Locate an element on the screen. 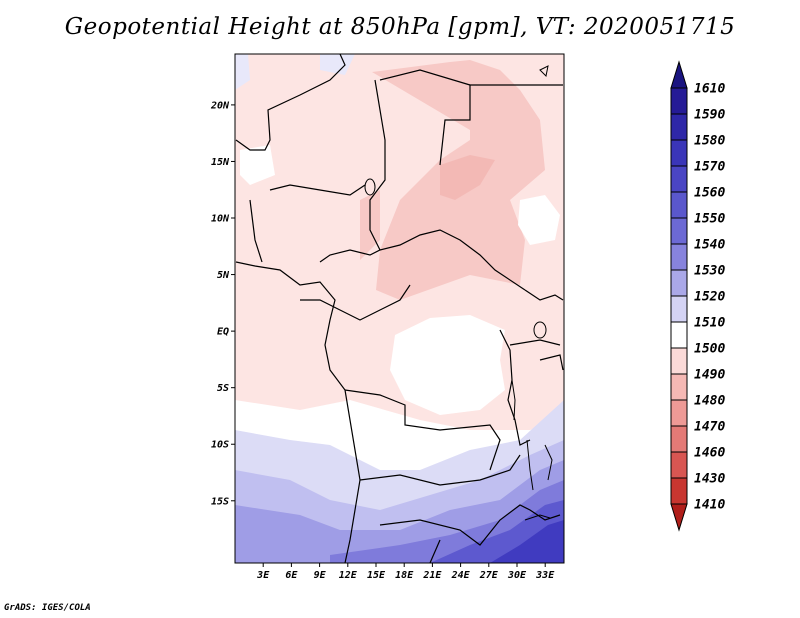 This screenshot has height=618, width=800. lat-tick-label: 15N is located at coordinates (220, 162).